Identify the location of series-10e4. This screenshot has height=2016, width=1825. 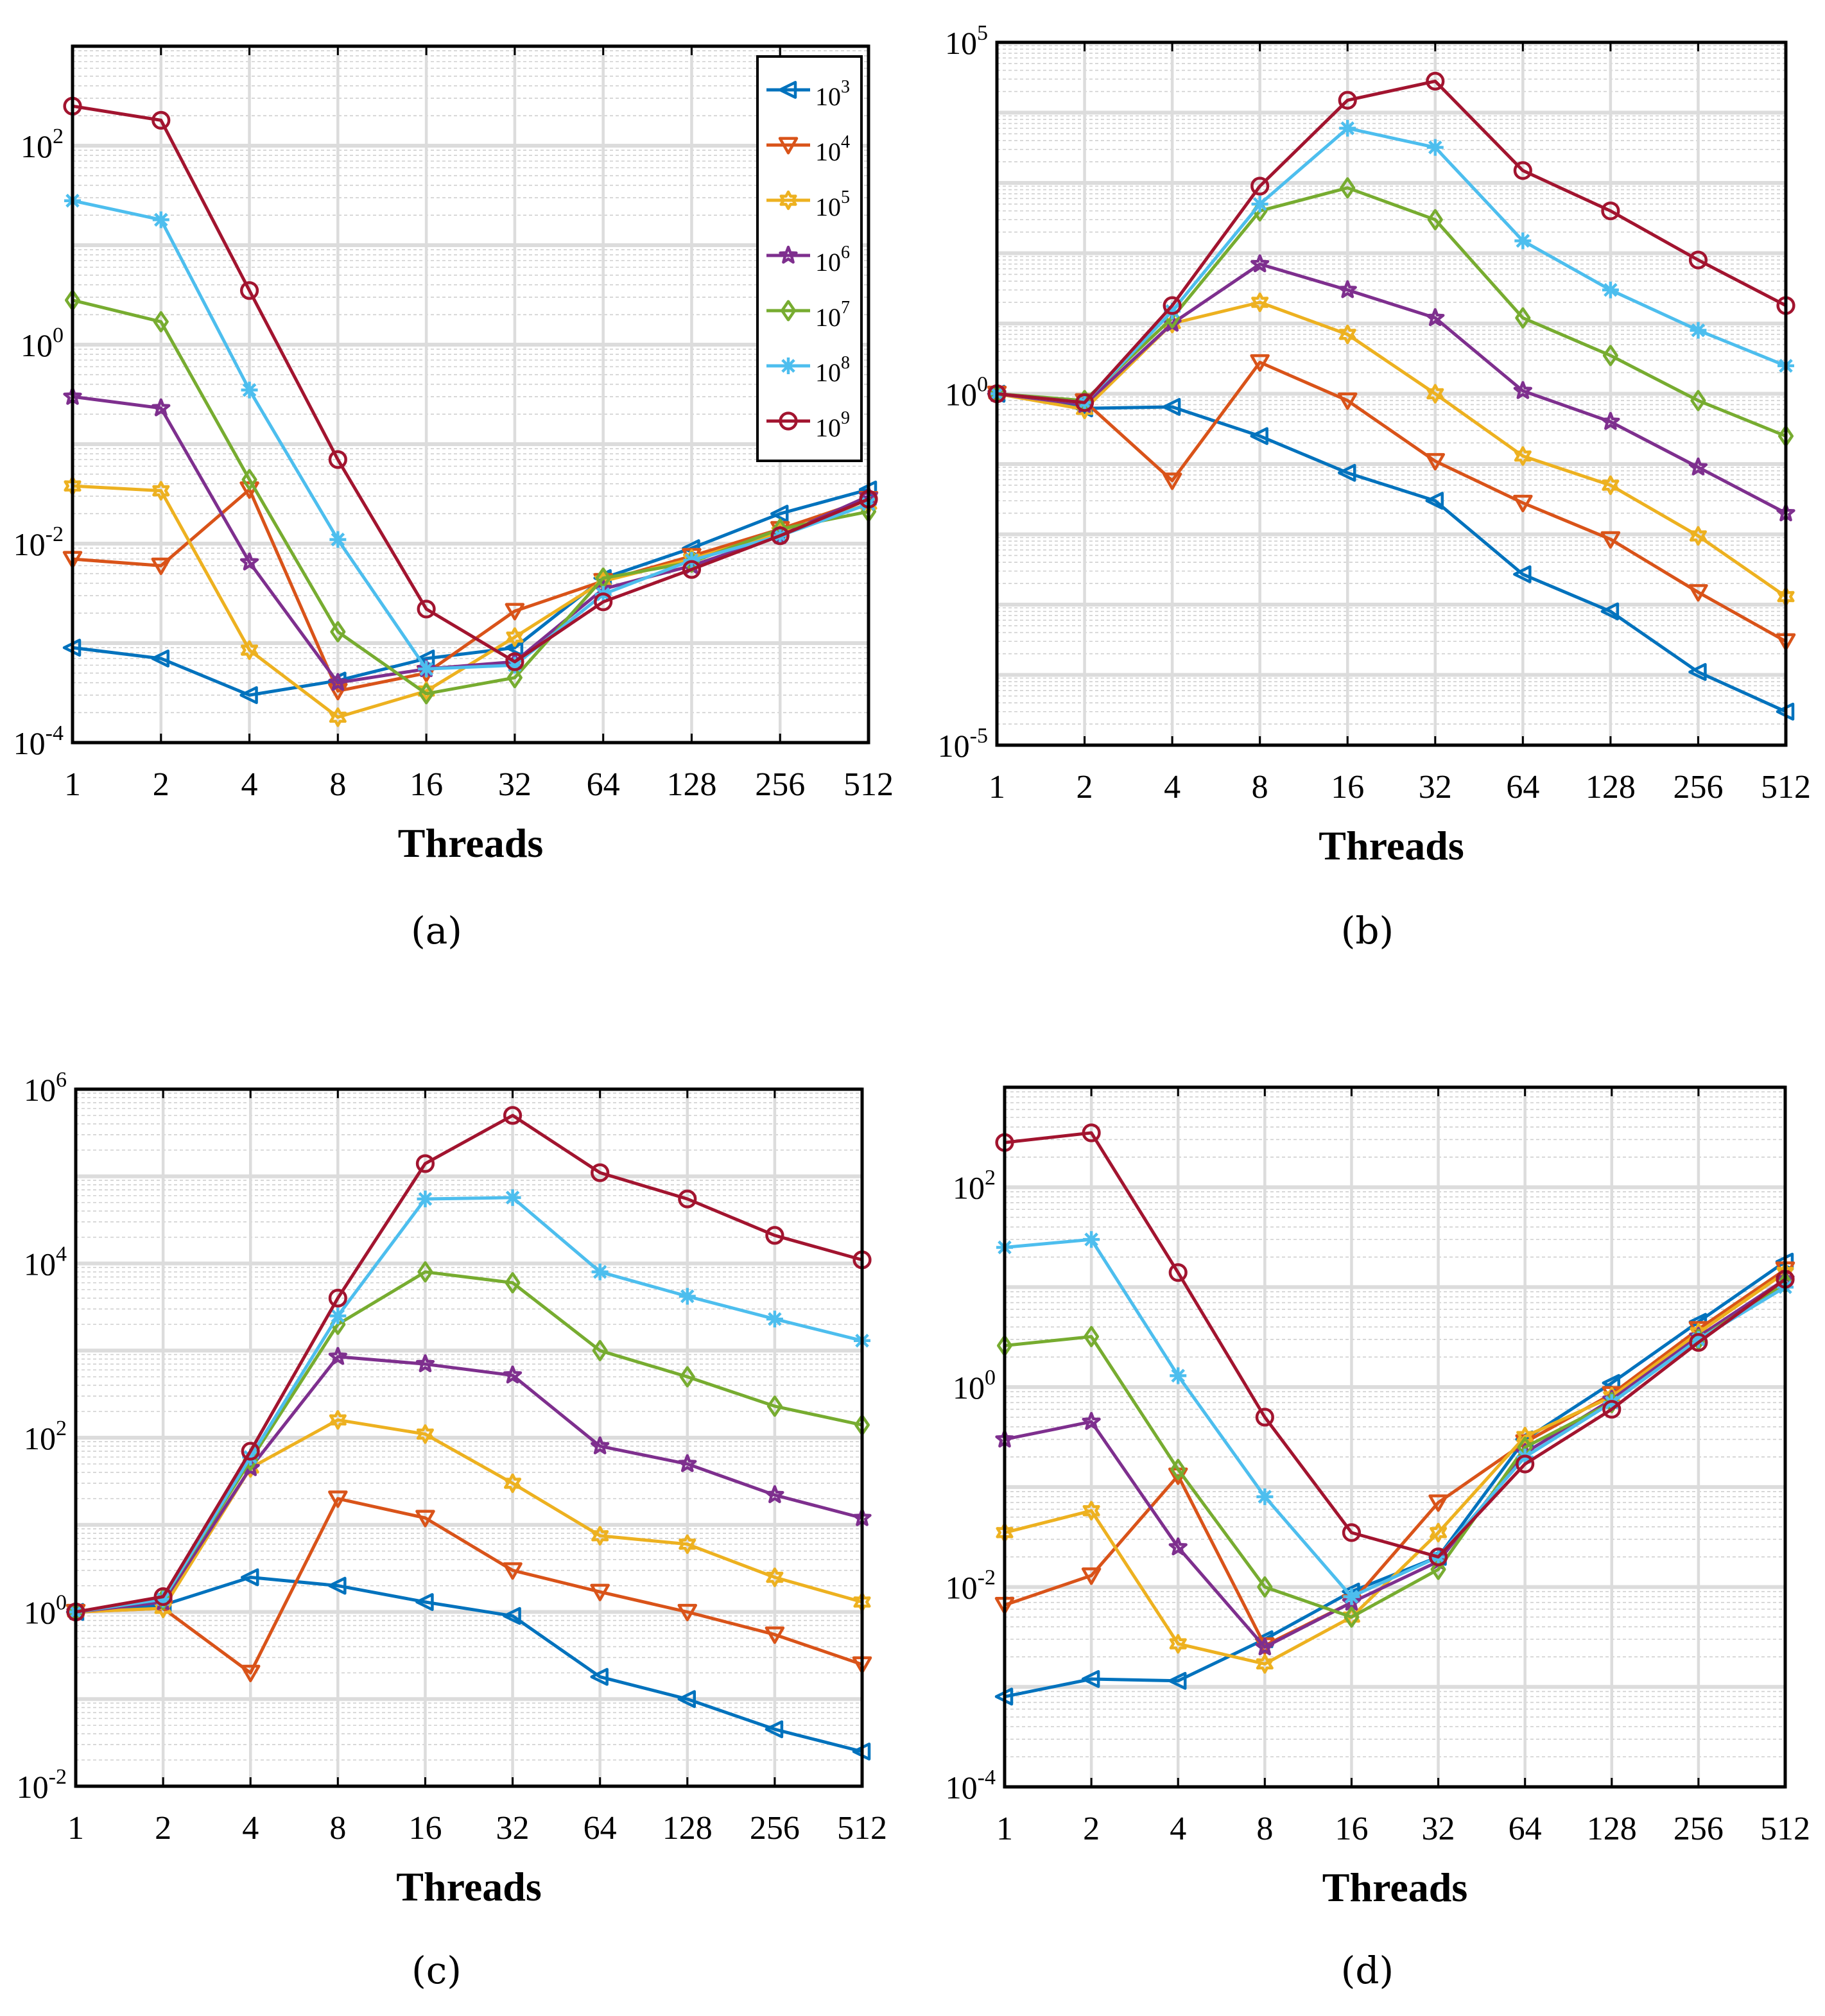
(1391, 502).